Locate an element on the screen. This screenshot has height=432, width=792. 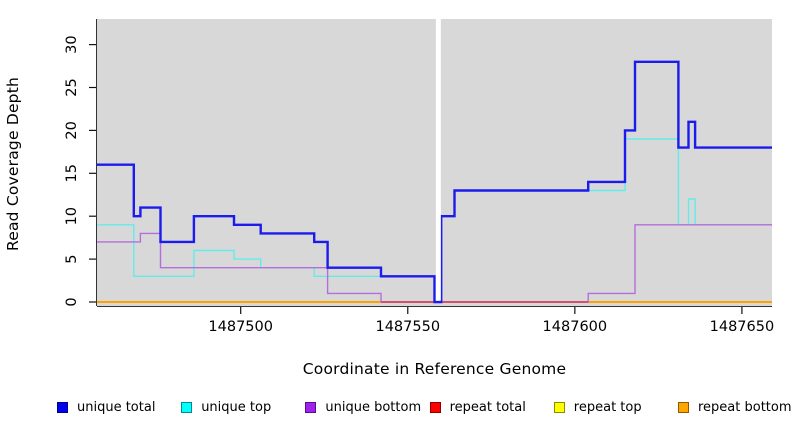
x-axis-title: Coordinate in Reference Genome is located at coordinates (434, 369).